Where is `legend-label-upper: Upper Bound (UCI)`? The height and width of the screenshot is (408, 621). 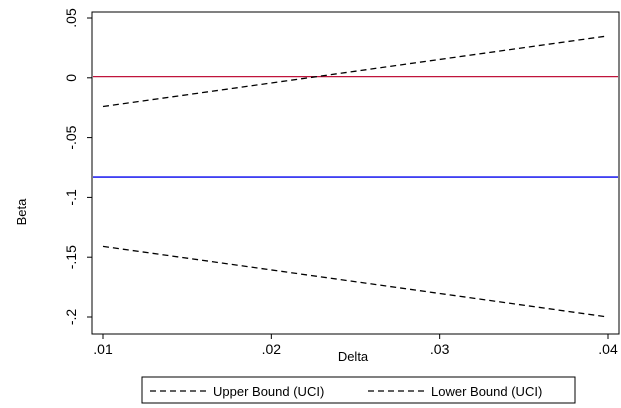
legend-label-upper: Upper Bound (UCI) is located at coordinates (268, 391).